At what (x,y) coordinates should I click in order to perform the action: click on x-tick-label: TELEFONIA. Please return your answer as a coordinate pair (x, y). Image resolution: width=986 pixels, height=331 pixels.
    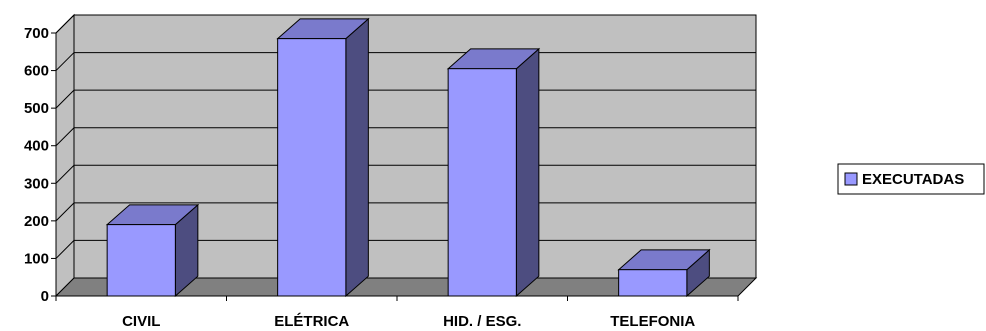
    Looking at the image, I should click on (652, 321).